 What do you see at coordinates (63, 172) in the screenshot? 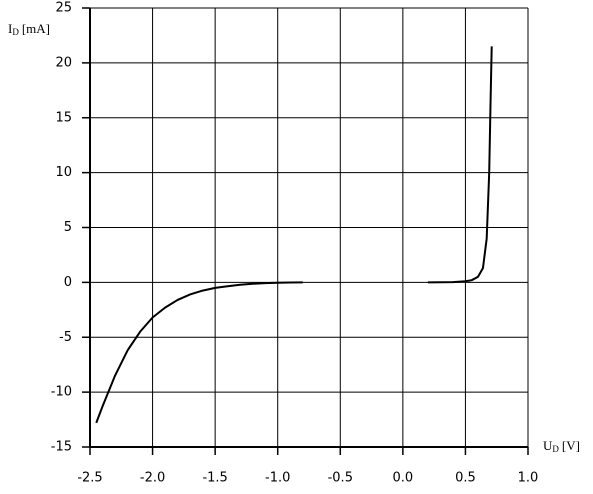
I see `y-tick-label: 10` at bounding box center [63, 172].